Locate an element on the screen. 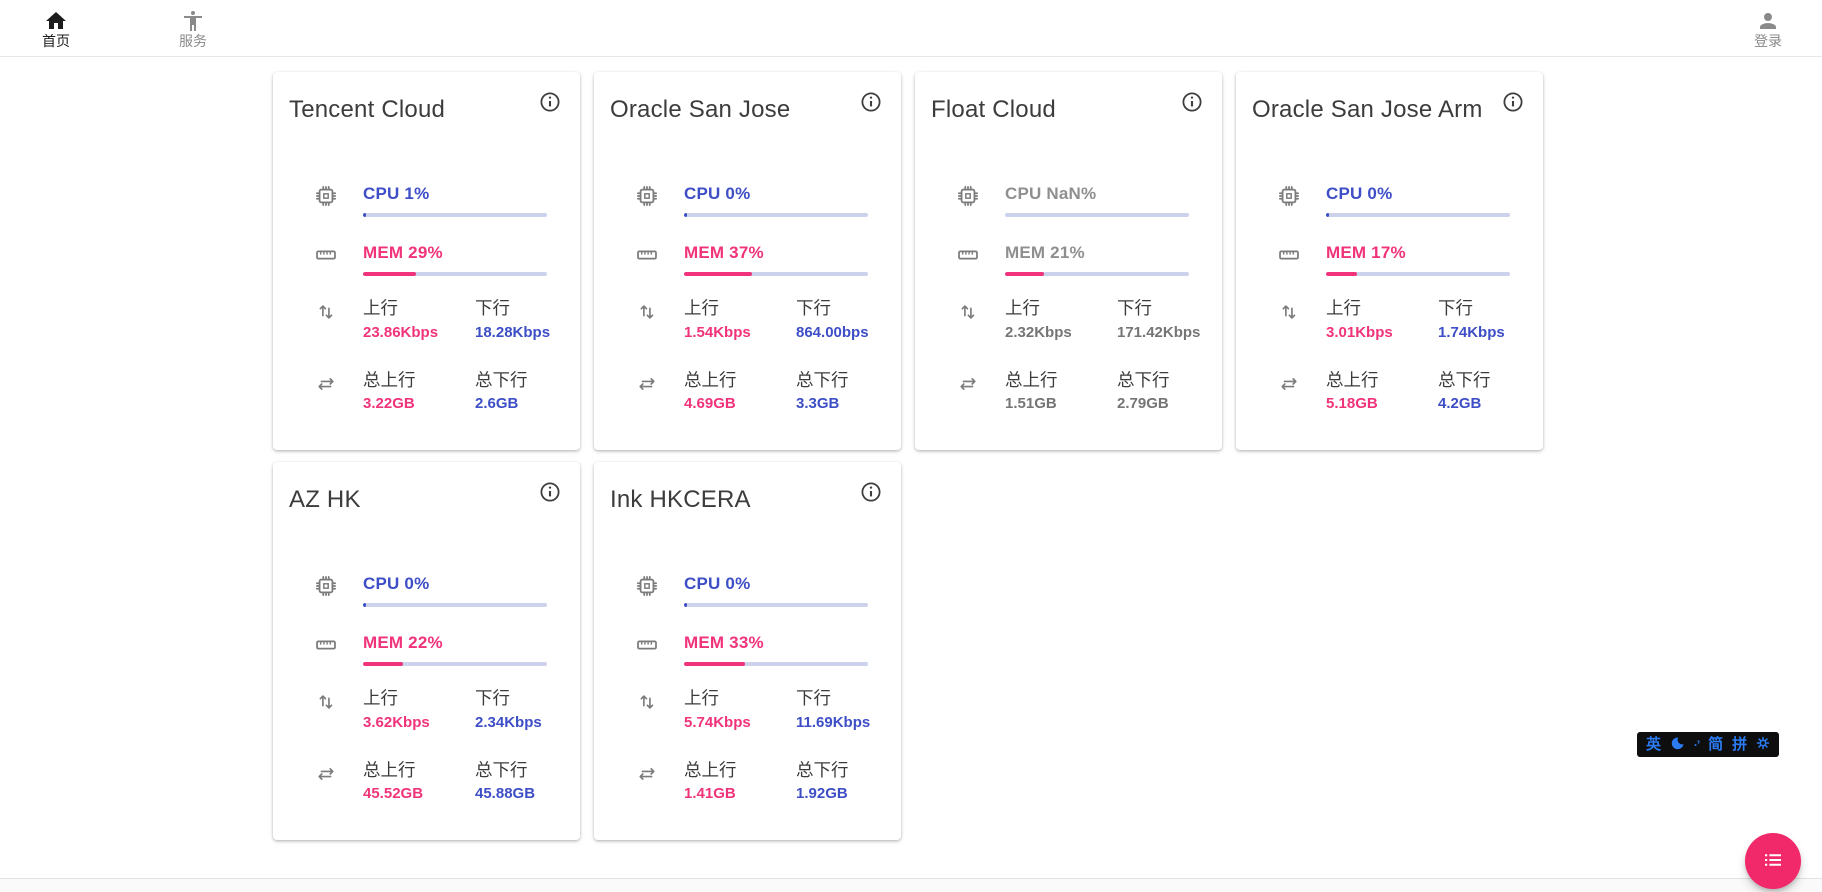  home-icon is located at coordinates (56, 21).